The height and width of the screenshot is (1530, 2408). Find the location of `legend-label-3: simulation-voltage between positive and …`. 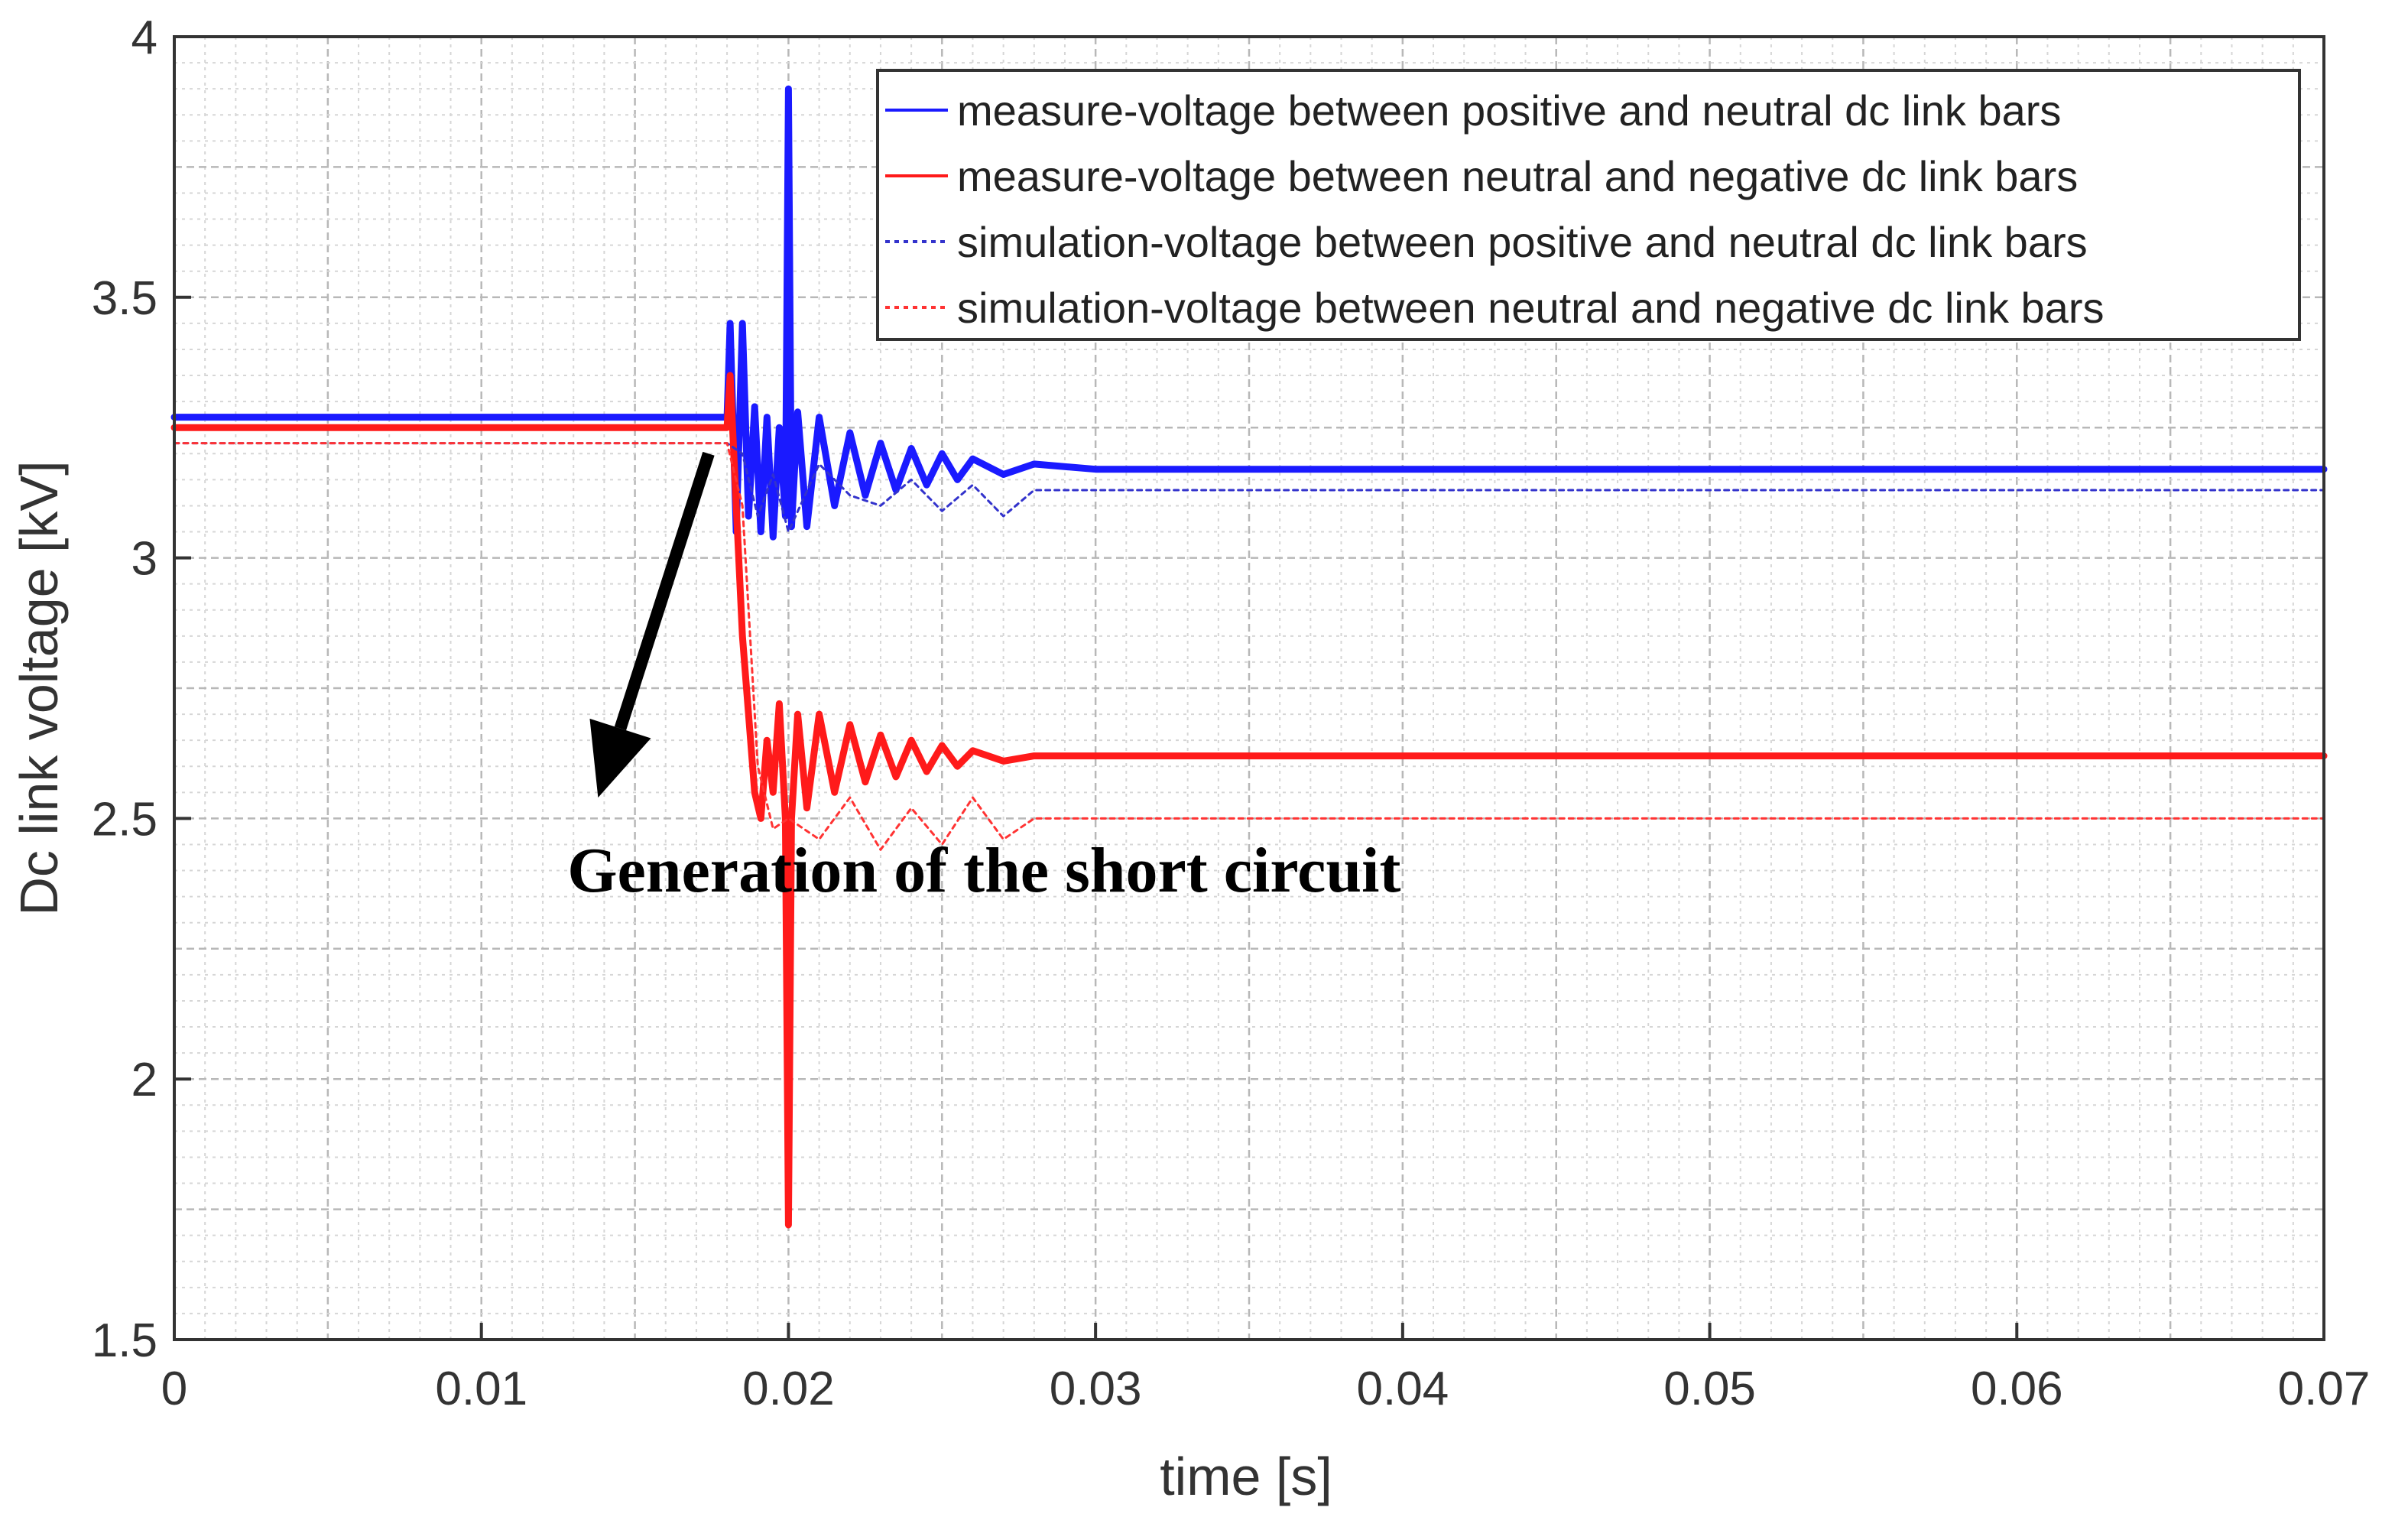

legend-label-3: simulation-voltage between positive and … is located at coordinates (1523, 242).